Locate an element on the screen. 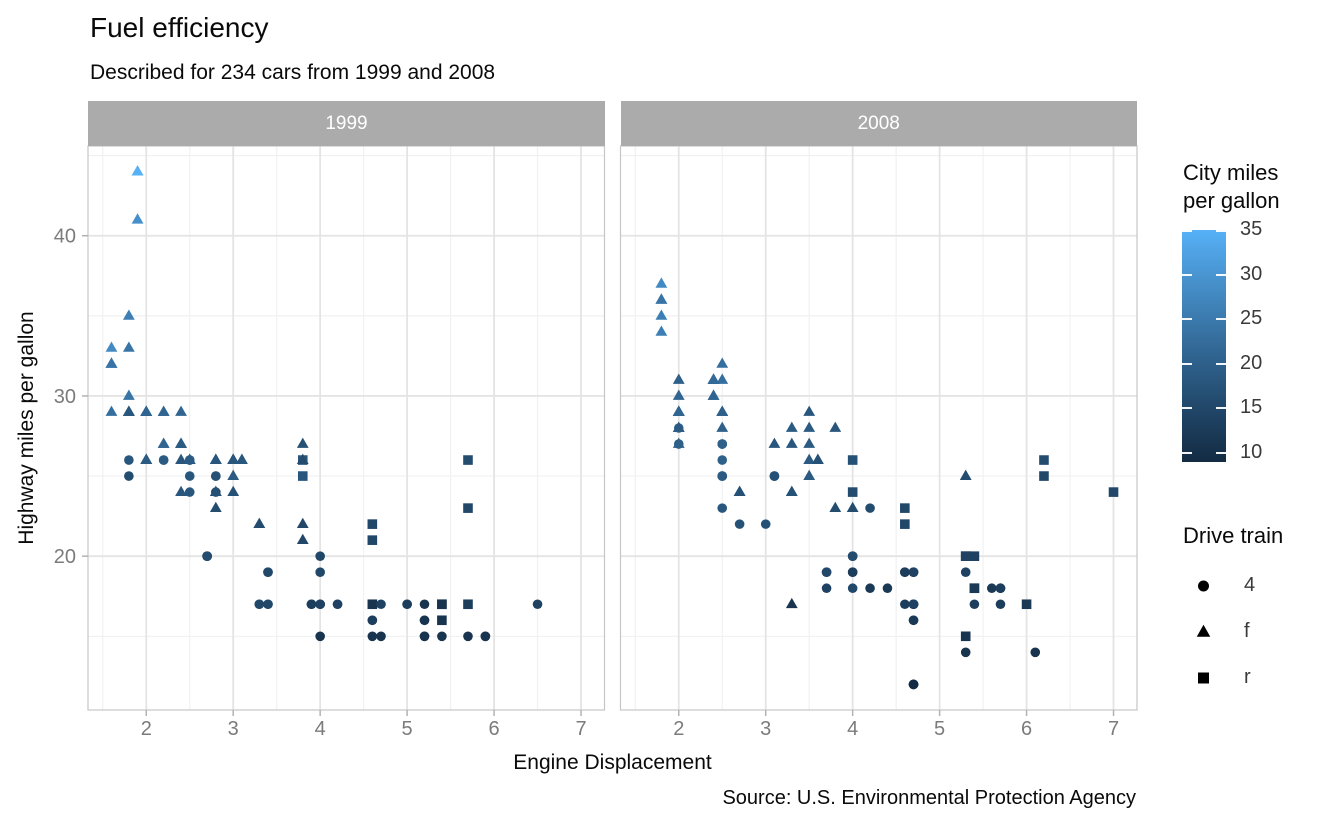  colorbar-tick-label: 20 is located at coordinates (1251, 362).